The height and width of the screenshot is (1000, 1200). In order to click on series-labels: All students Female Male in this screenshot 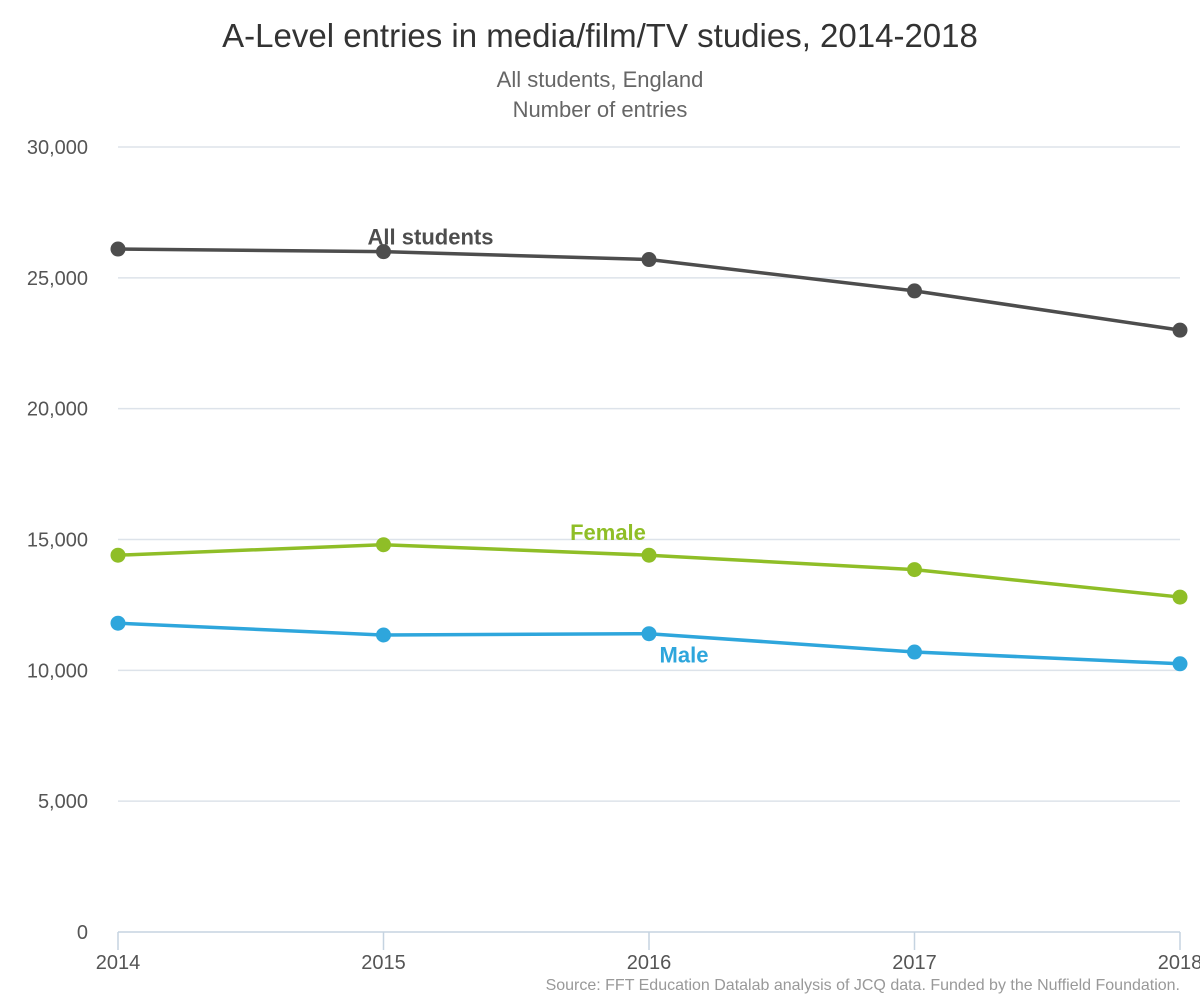, I will do `click(538, 446)`.